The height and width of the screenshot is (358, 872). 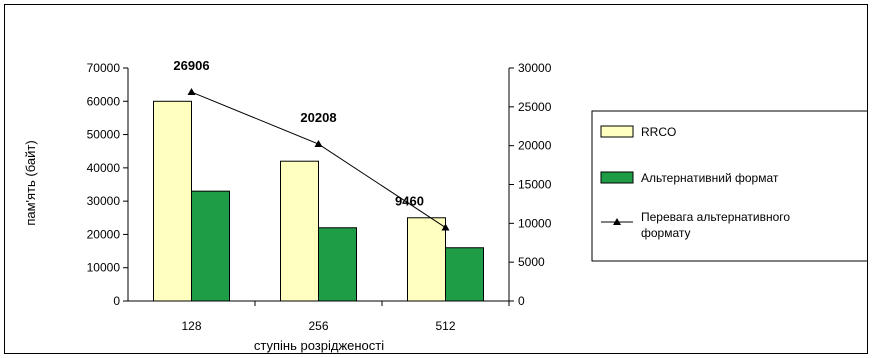 I want to click on right-axis-ticks: 0 5000 10000 15000 20000 25000 30000, so click(x=530, y=184).